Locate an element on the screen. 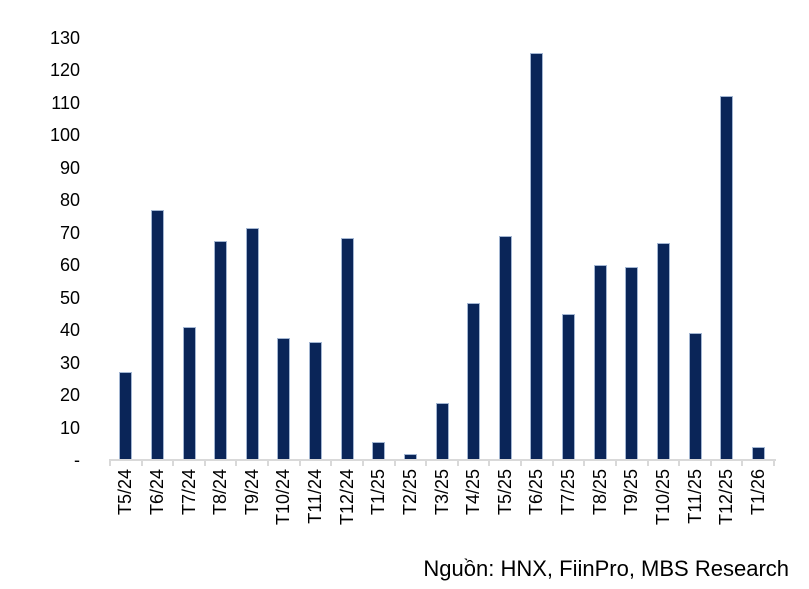 Image resolution: width=809 pixels, height=589 pixels. y-axis-label: 40 is located at coordinates (69, 330).